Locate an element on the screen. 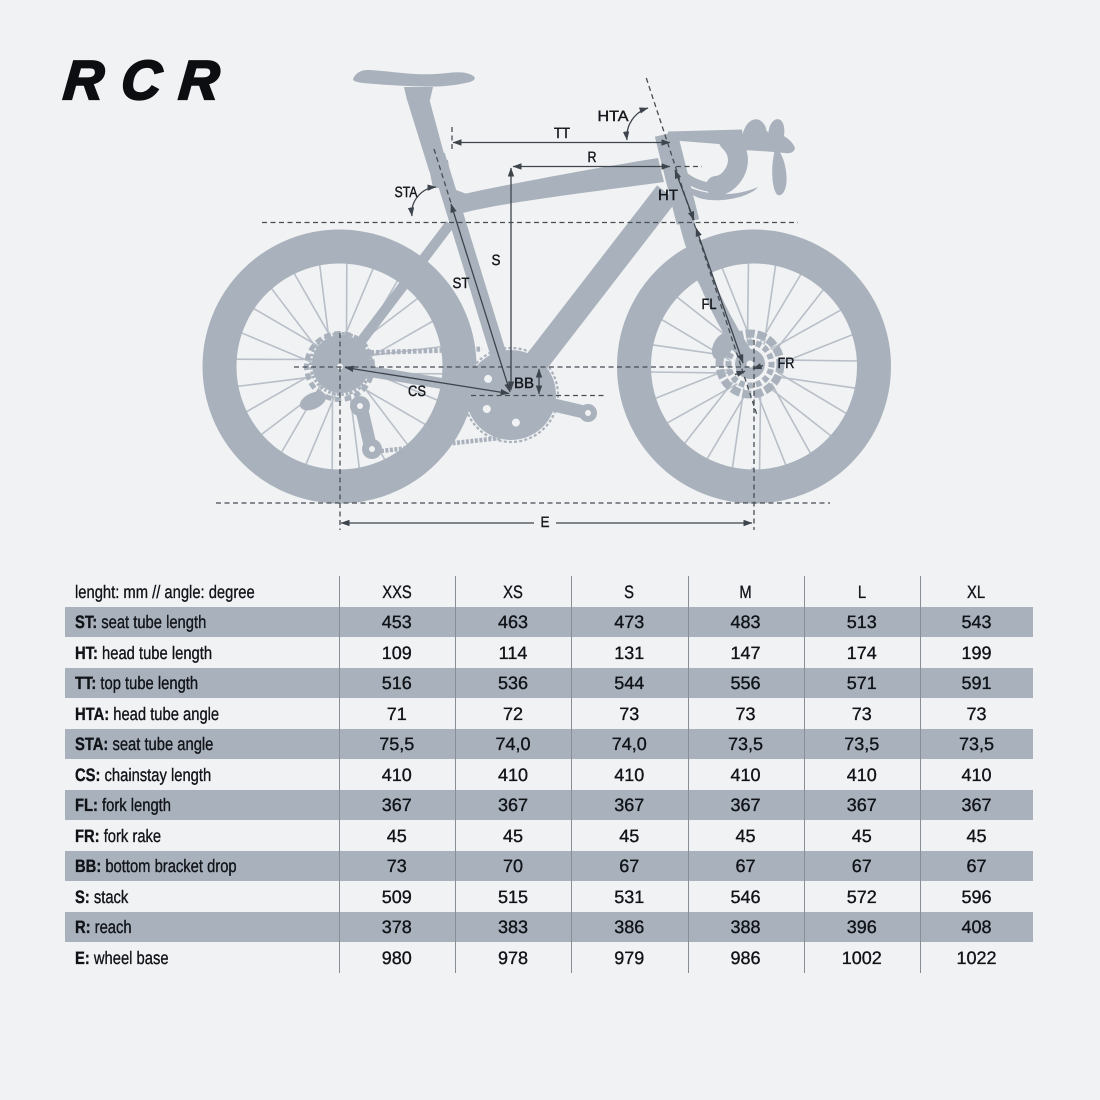  svg-text: E is located at coordinates (545, 522).